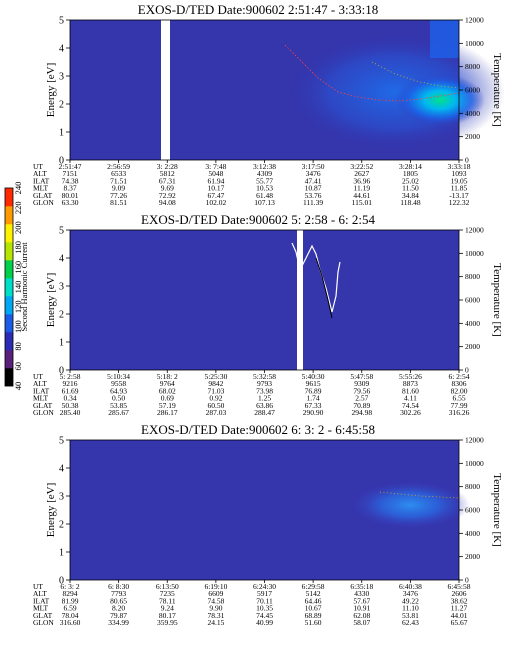 The width and height of the screenshot is (505, 649). What do you see at coordinates (264, 586) in the screenshot?
I see `ut-value: 6:24:30` at bounding box center [264, 586].